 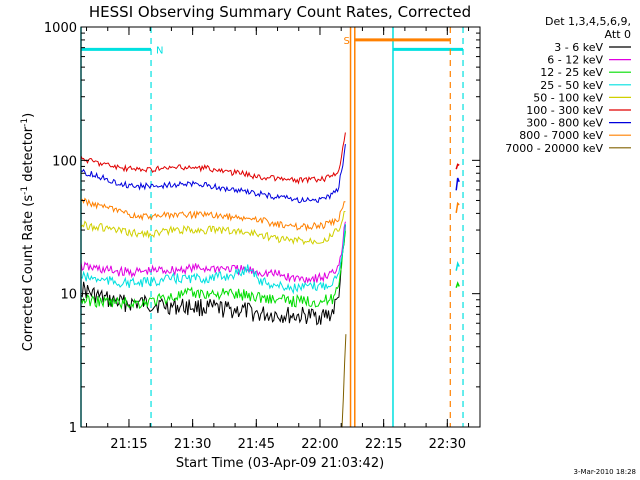 I want to click on legend-entry-label: 3 - 6 keV, so click(x=578, y=47).